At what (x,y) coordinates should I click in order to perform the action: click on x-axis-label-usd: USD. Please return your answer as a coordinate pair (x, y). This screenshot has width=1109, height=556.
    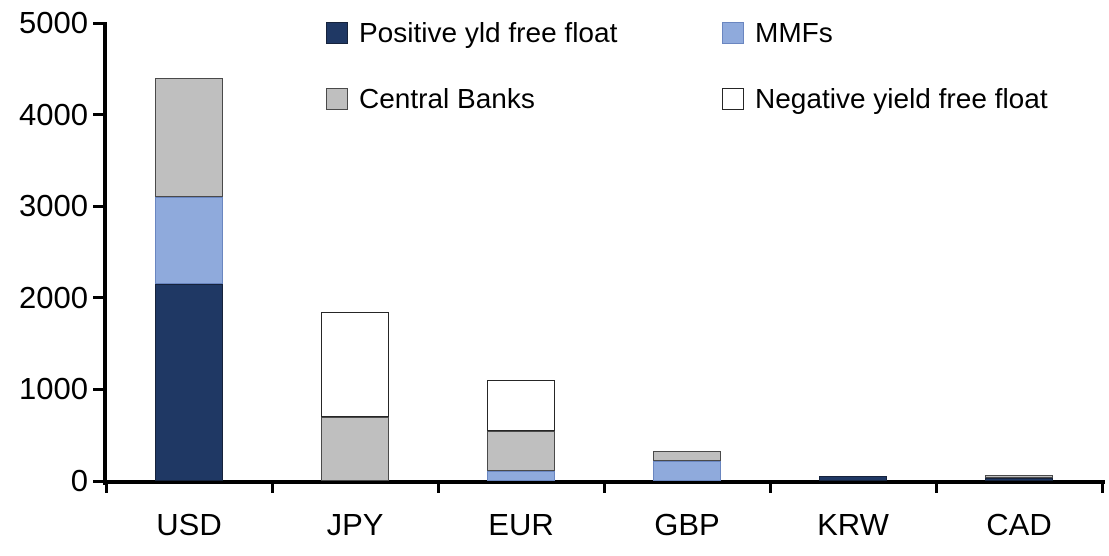
    Looking at the image, I should click on (189, 524).